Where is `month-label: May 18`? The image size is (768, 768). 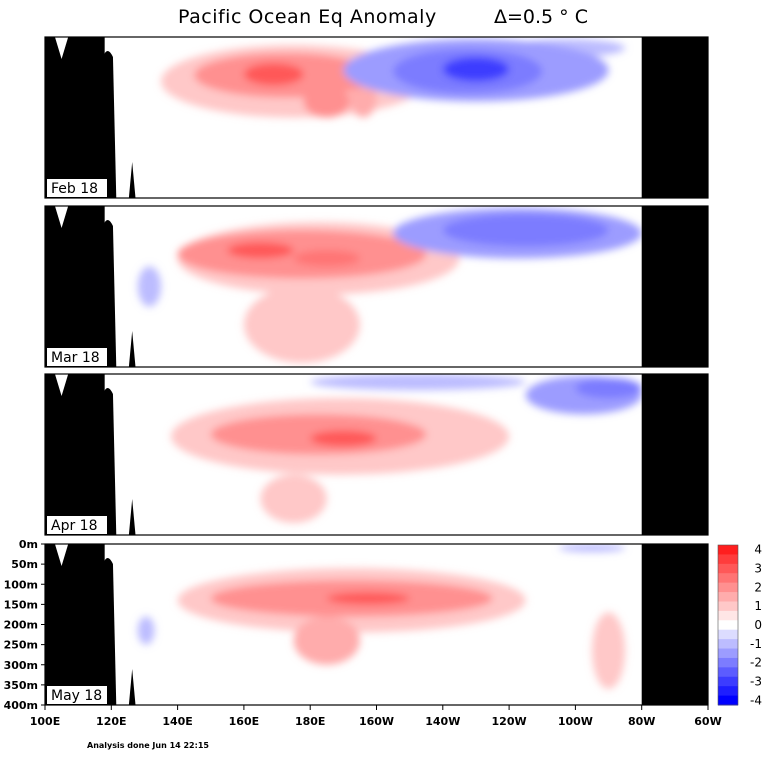 month-label: May 18 is located at coordinates (76, 696).